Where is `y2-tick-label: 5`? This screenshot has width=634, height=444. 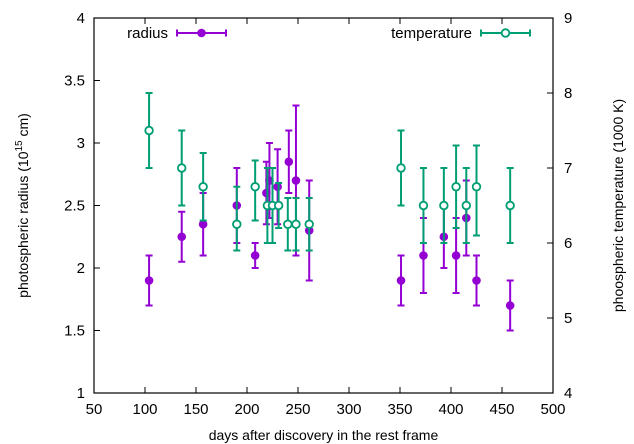 y2-tick-label: 5 is located at coordinates (568, 318).